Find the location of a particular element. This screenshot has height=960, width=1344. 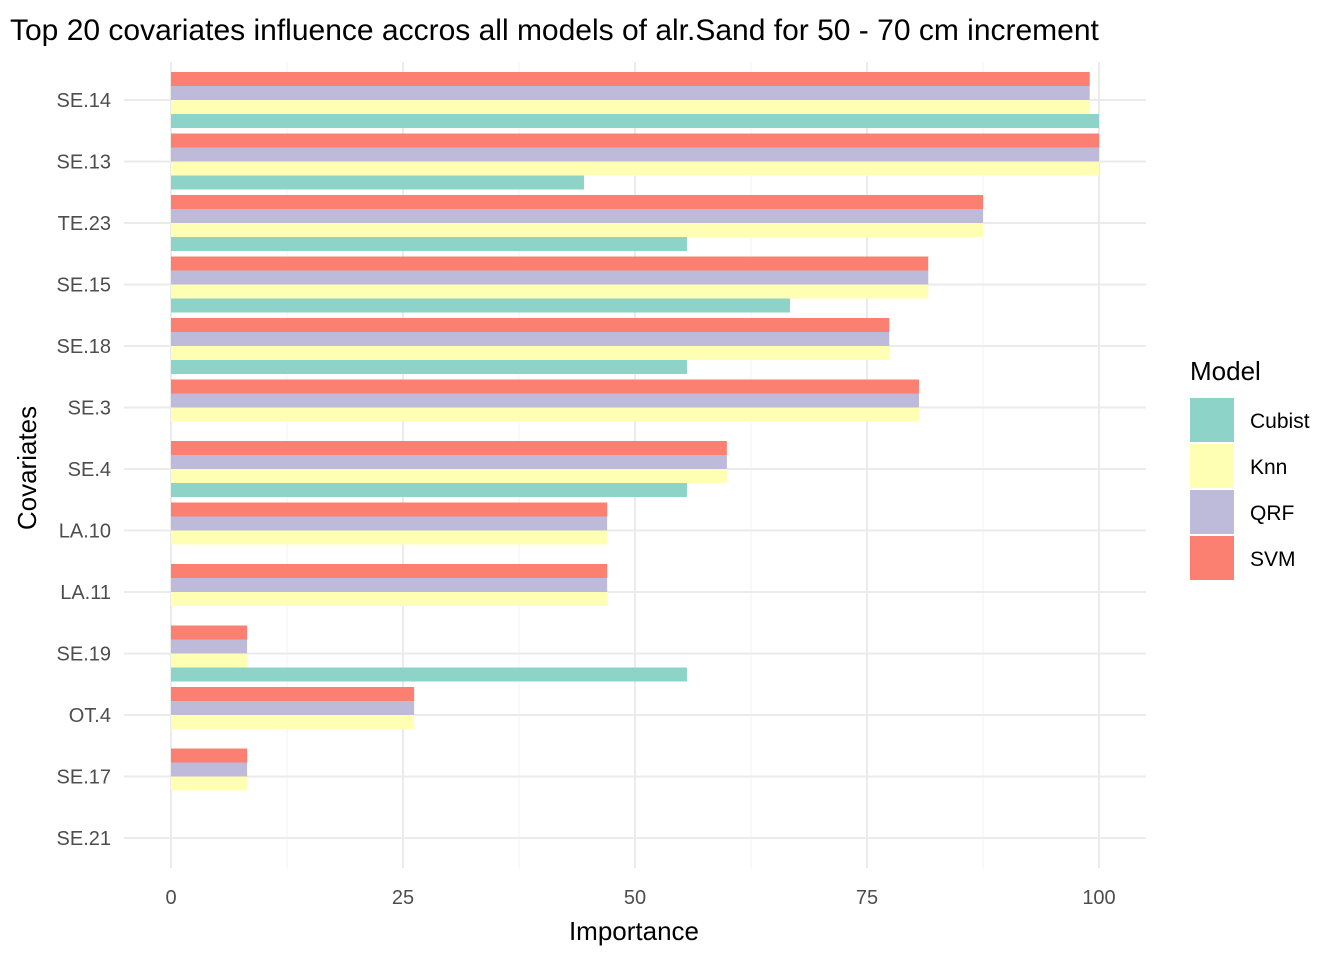

y-tick-label: LA.10 is located at coordinates (85, 532).